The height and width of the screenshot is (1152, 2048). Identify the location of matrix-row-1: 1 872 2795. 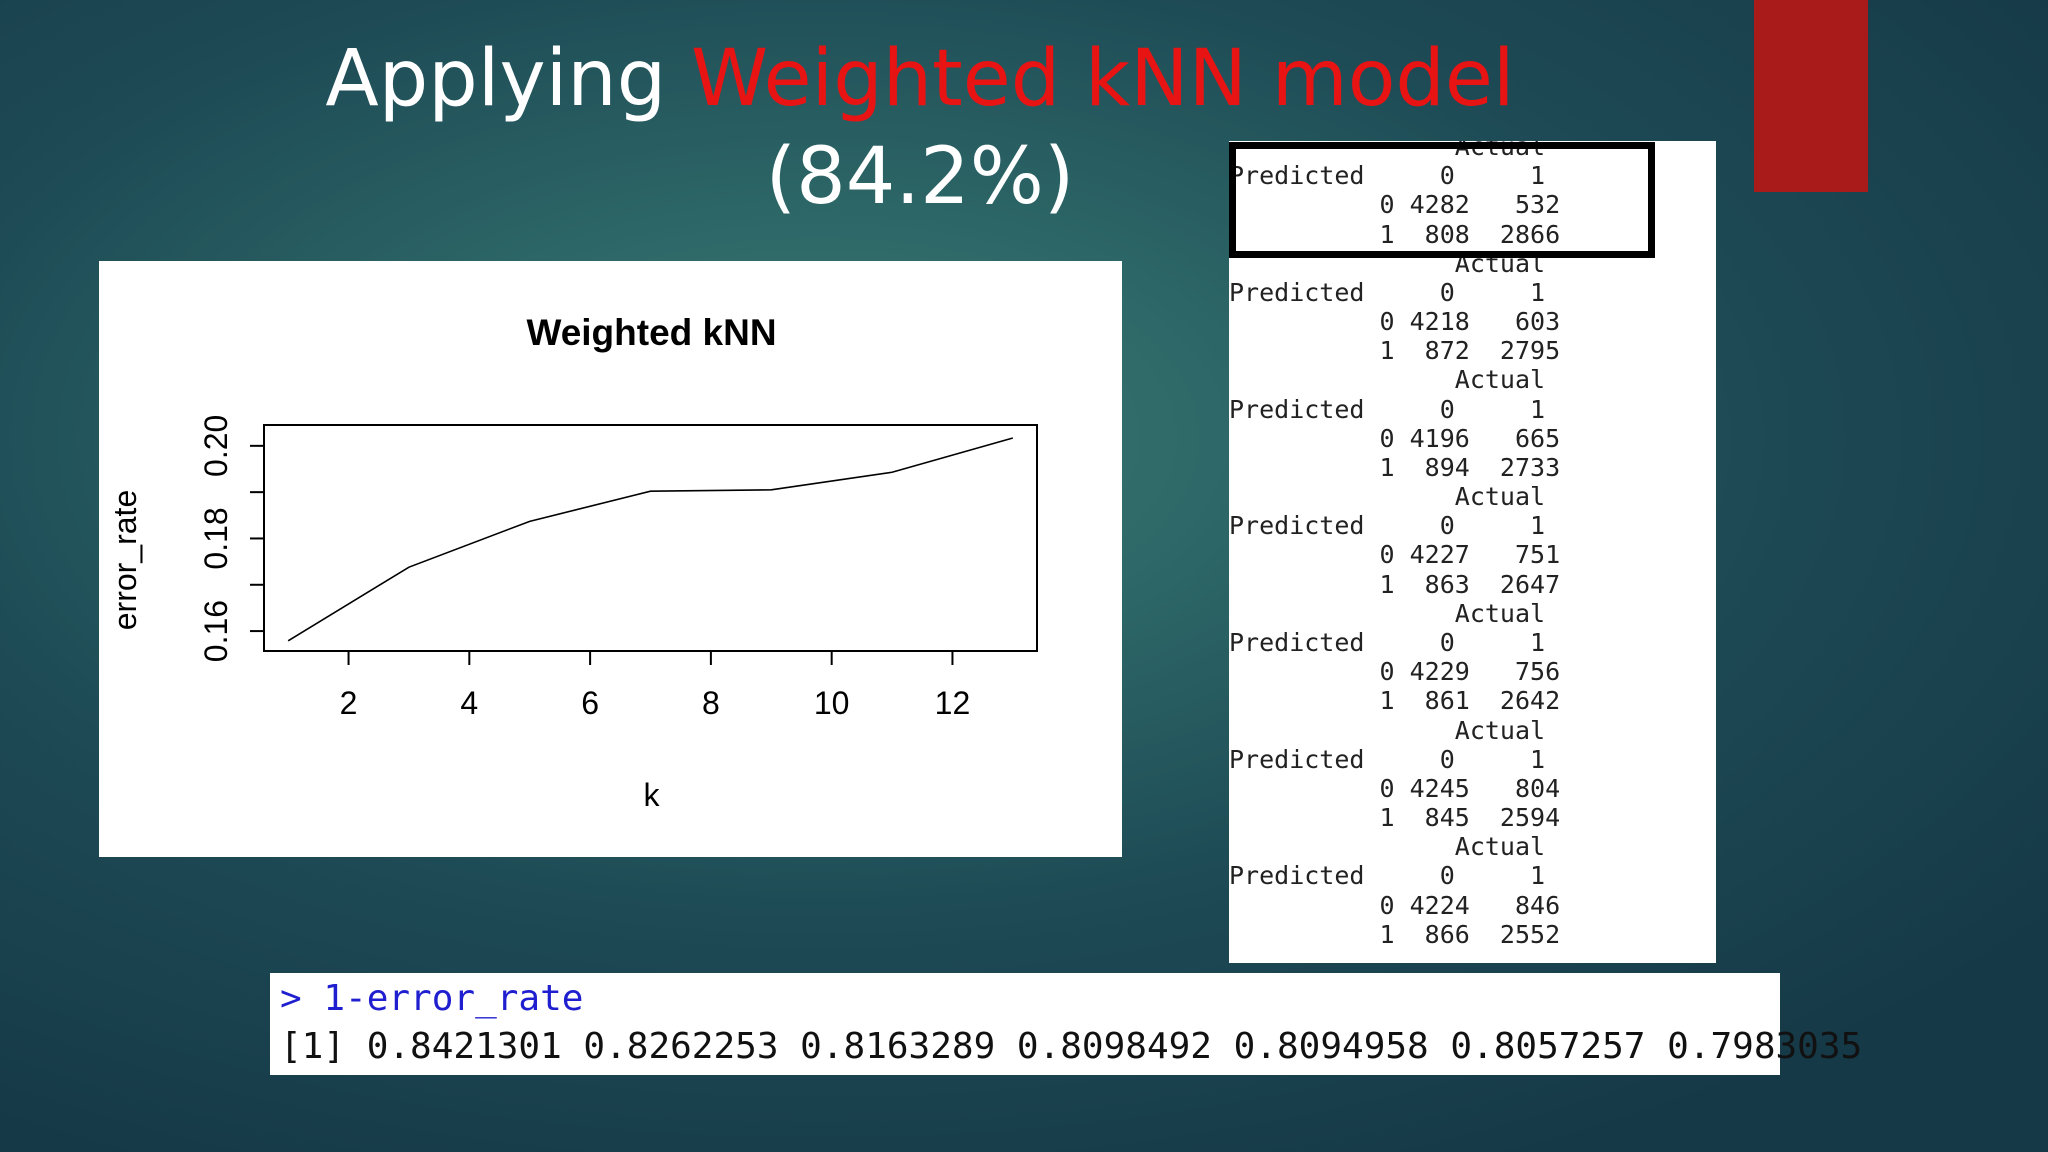
(1395, 351).